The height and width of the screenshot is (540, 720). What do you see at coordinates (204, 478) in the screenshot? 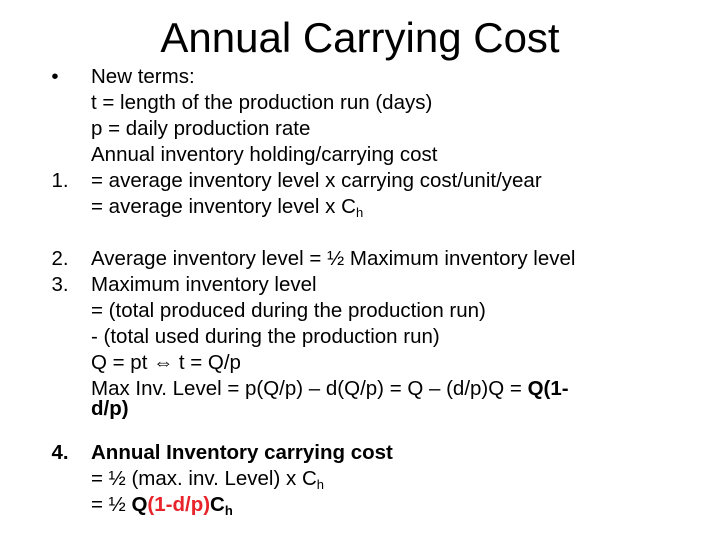
I see `text-fragment: = ½ (max. inv. Level) x C` at bounding box center [204, 478].